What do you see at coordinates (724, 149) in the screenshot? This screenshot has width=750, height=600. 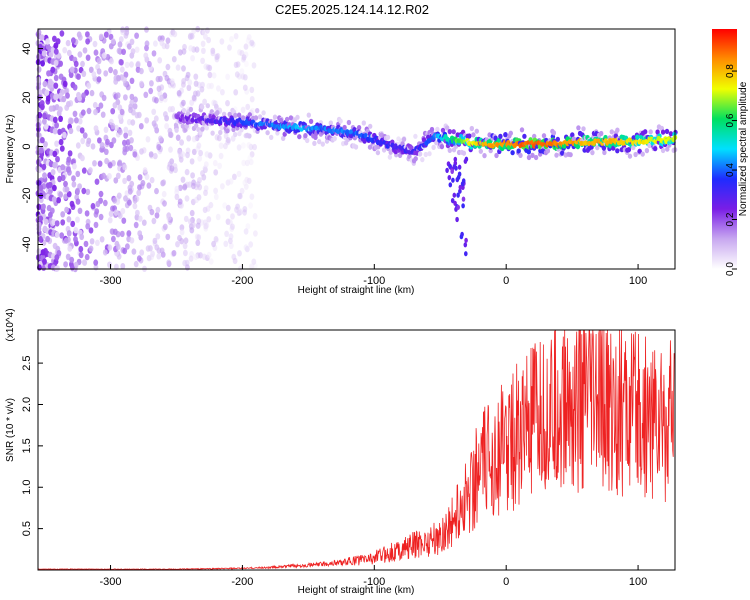 I see `colorbar-gradient` at bounding box center [724, 149].